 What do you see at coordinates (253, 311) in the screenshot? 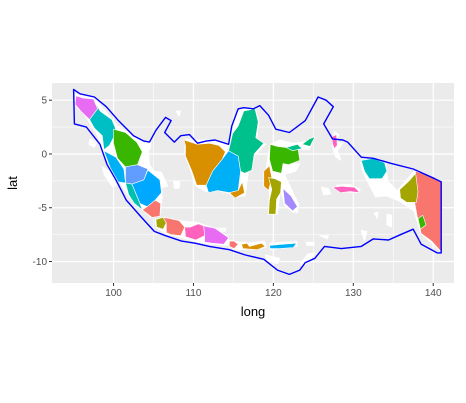
I see `x-axis-title: long` at bounding box center [253, 311].